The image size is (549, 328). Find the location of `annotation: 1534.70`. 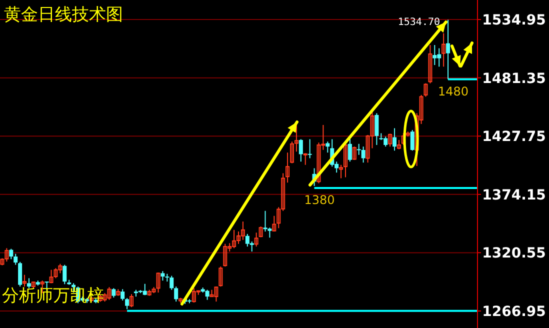

annotation: 1534.70 is located at coordinates (419, 22).